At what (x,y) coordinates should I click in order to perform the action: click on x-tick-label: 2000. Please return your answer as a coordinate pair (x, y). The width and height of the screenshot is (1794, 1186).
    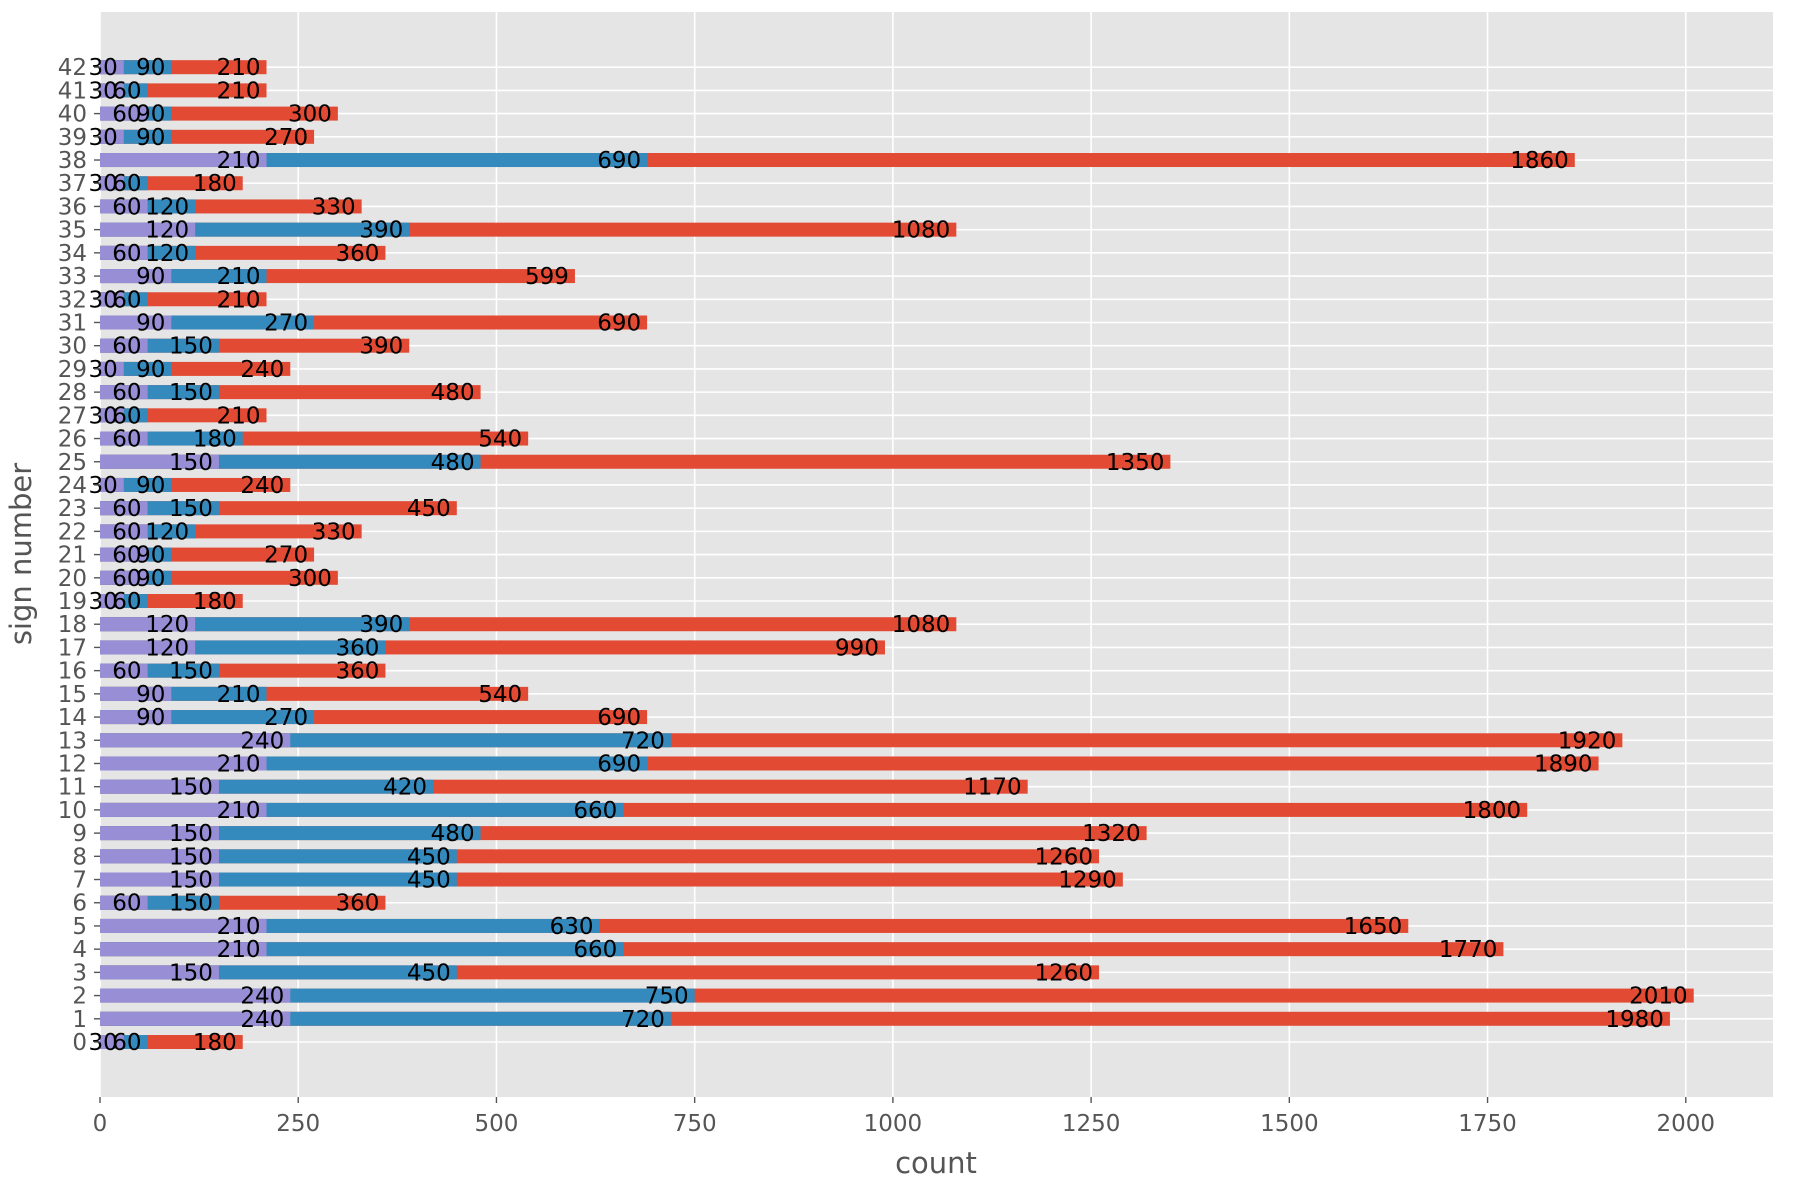
    Looking at the image, I should click on (1686, 1124).